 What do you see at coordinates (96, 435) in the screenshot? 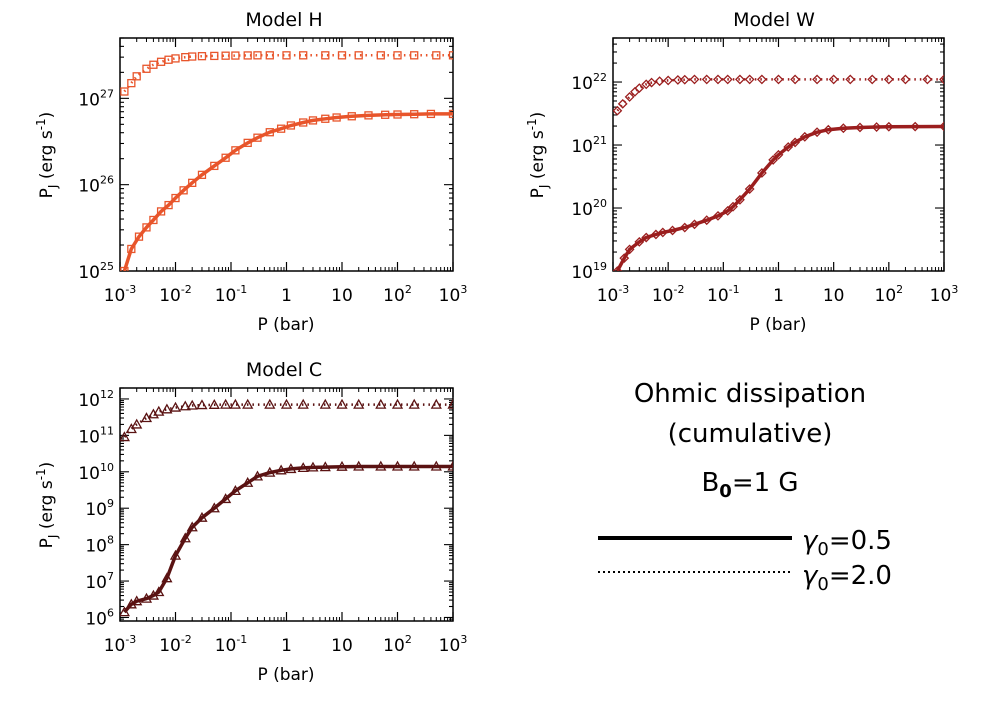
I see `y-tick-label: 1011` at bounding box center [96, 435].